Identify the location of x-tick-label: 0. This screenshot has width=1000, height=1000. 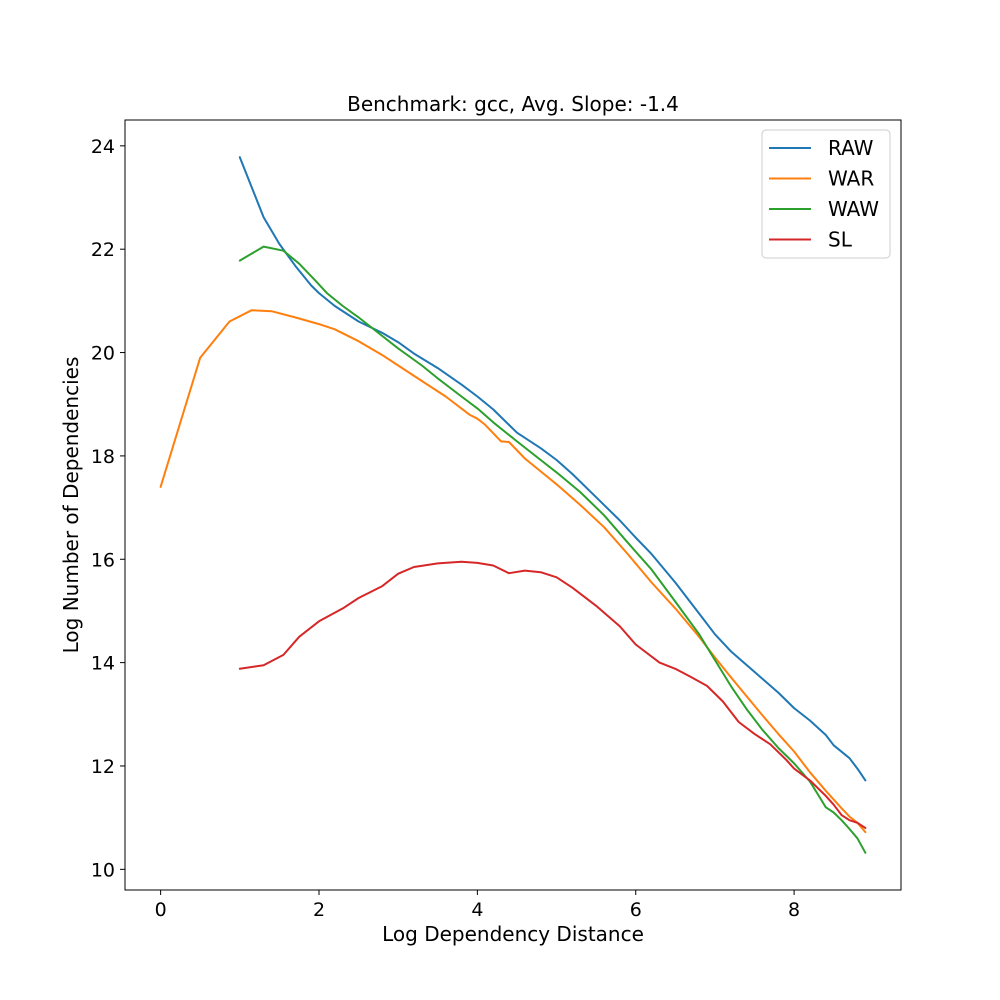
(161, 910).